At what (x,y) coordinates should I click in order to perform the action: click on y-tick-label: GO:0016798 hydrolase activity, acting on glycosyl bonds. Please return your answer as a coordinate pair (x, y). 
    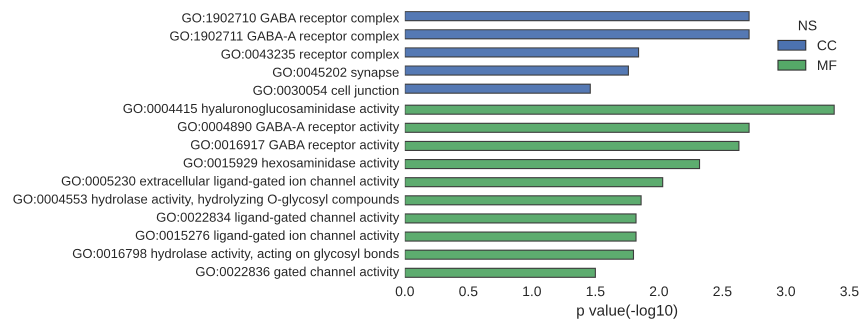
    Looking at the image, I should click on (235, 254).